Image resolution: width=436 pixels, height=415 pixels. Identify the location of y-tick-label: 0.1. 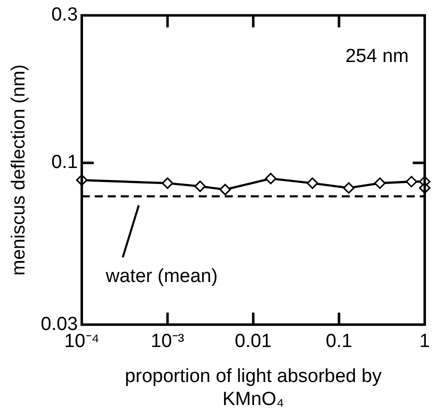
(64, 163).